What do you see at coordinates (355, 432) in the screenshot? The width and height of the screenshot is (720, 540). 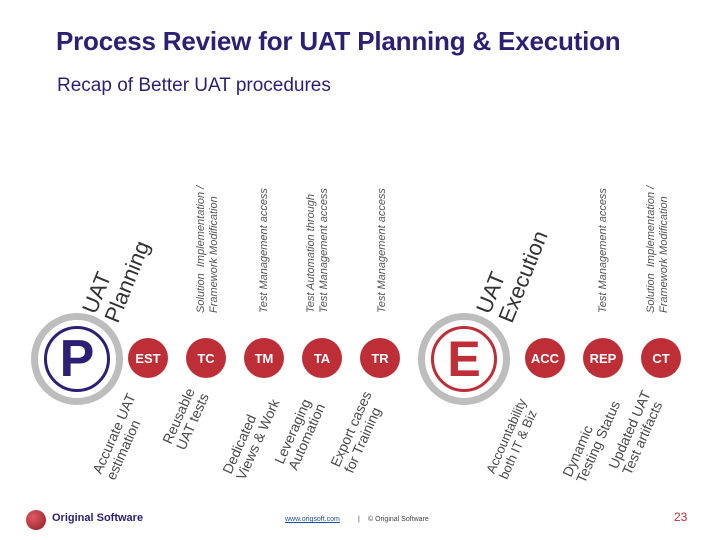 I see `bottom-label-tr: Export cases for Training` at bounding box center [355, 432].